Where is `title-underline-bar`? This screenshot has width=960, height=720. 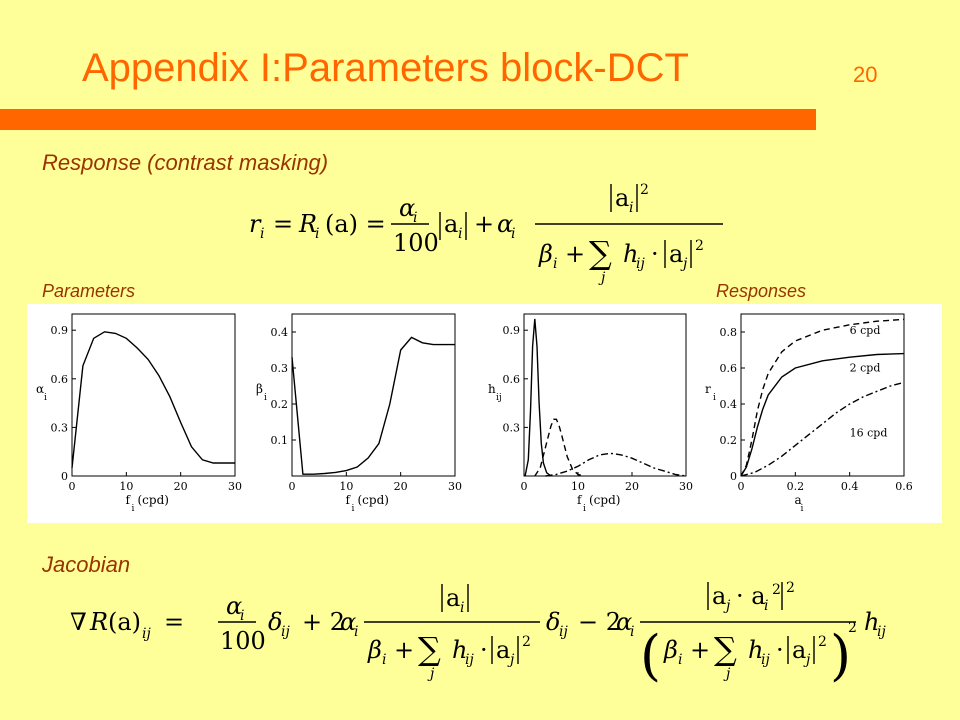 title-underline-bar is located at coordinates (408, 119).